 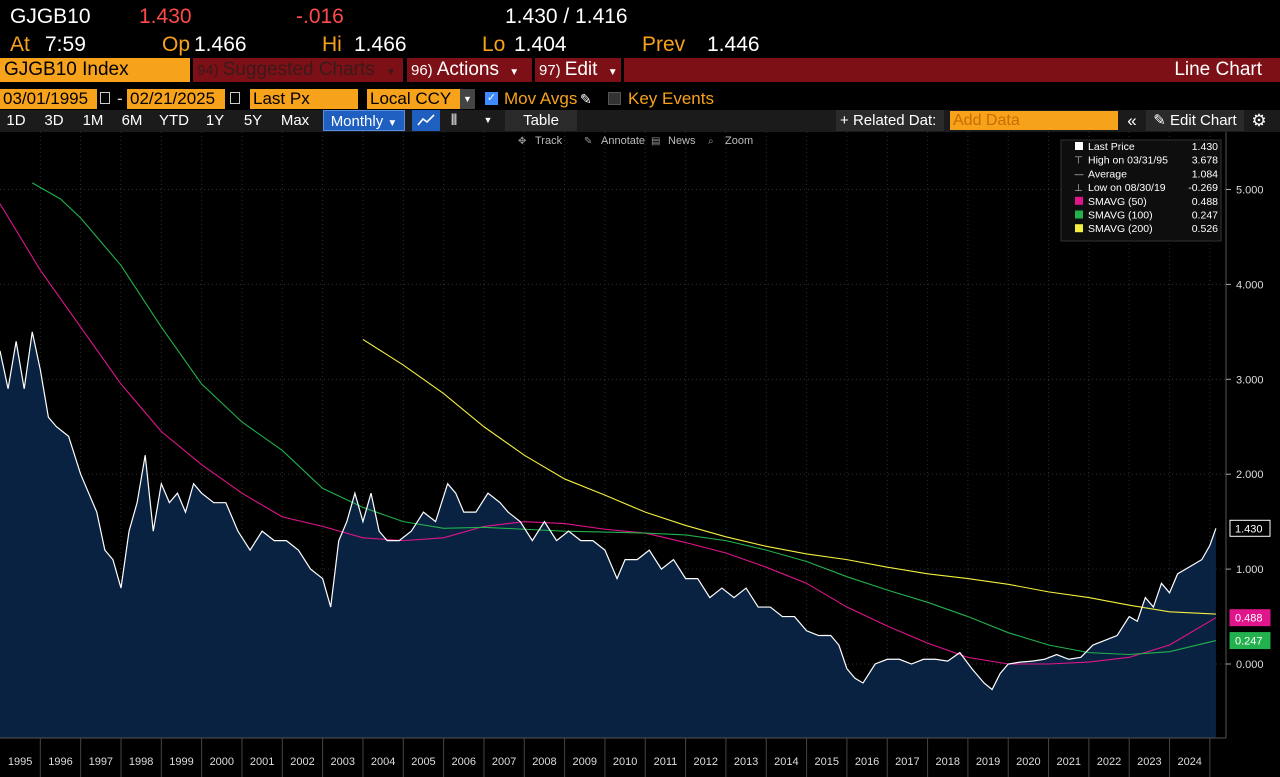 What do you see at coordinates (132, 120) in the screenshot?
I see `range-button-6m: 6M` at bounding box center [132, 120].